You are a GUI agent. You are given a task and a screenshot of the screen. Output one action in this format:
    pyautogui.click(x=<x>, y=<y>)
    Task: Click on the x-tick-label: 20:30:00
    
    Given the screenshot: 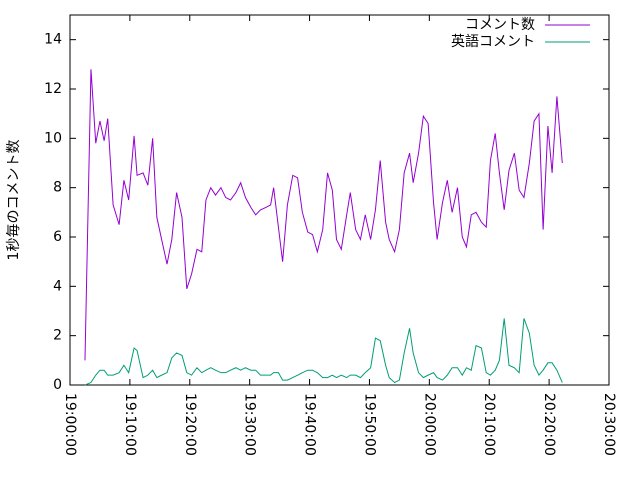 What is the action you would take?
    pyautogui.click(x=609, y=424)
    